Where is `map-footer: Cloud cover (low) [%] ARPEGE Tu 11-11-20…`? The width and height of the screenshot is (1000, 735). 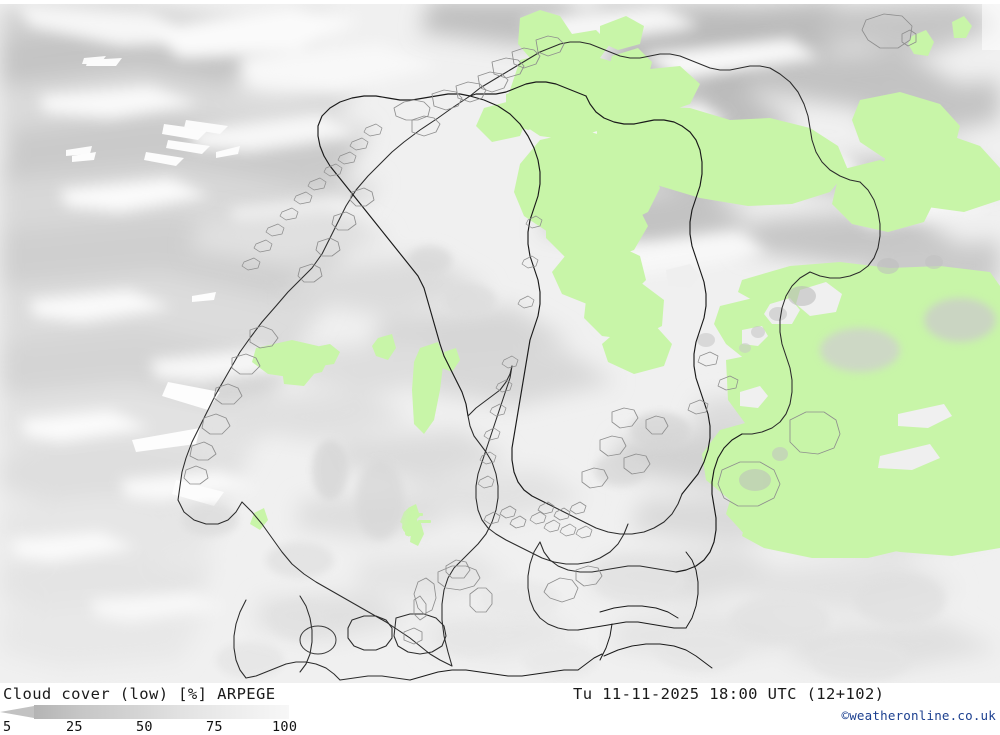
map-footer: Cloud cover (low) [%] ARPEGE Tu 11-11-20… is located at coordinates (500, 709).